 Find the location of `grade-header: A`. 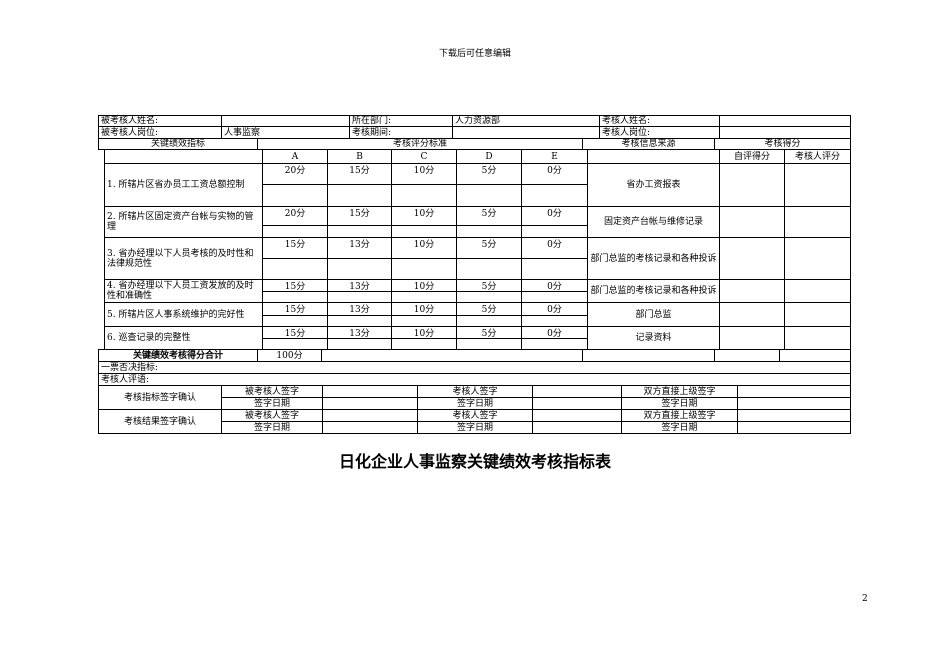

grade-header: A is located at coordinates (295, 156).